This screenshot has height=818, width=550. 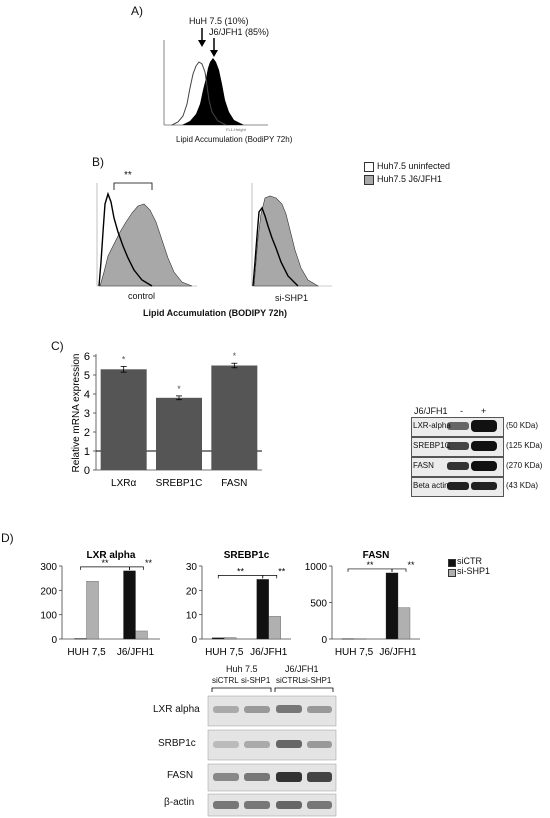 I want to click on panel-c-blot-label-fasn: FASN, so click(x=423, y=465).